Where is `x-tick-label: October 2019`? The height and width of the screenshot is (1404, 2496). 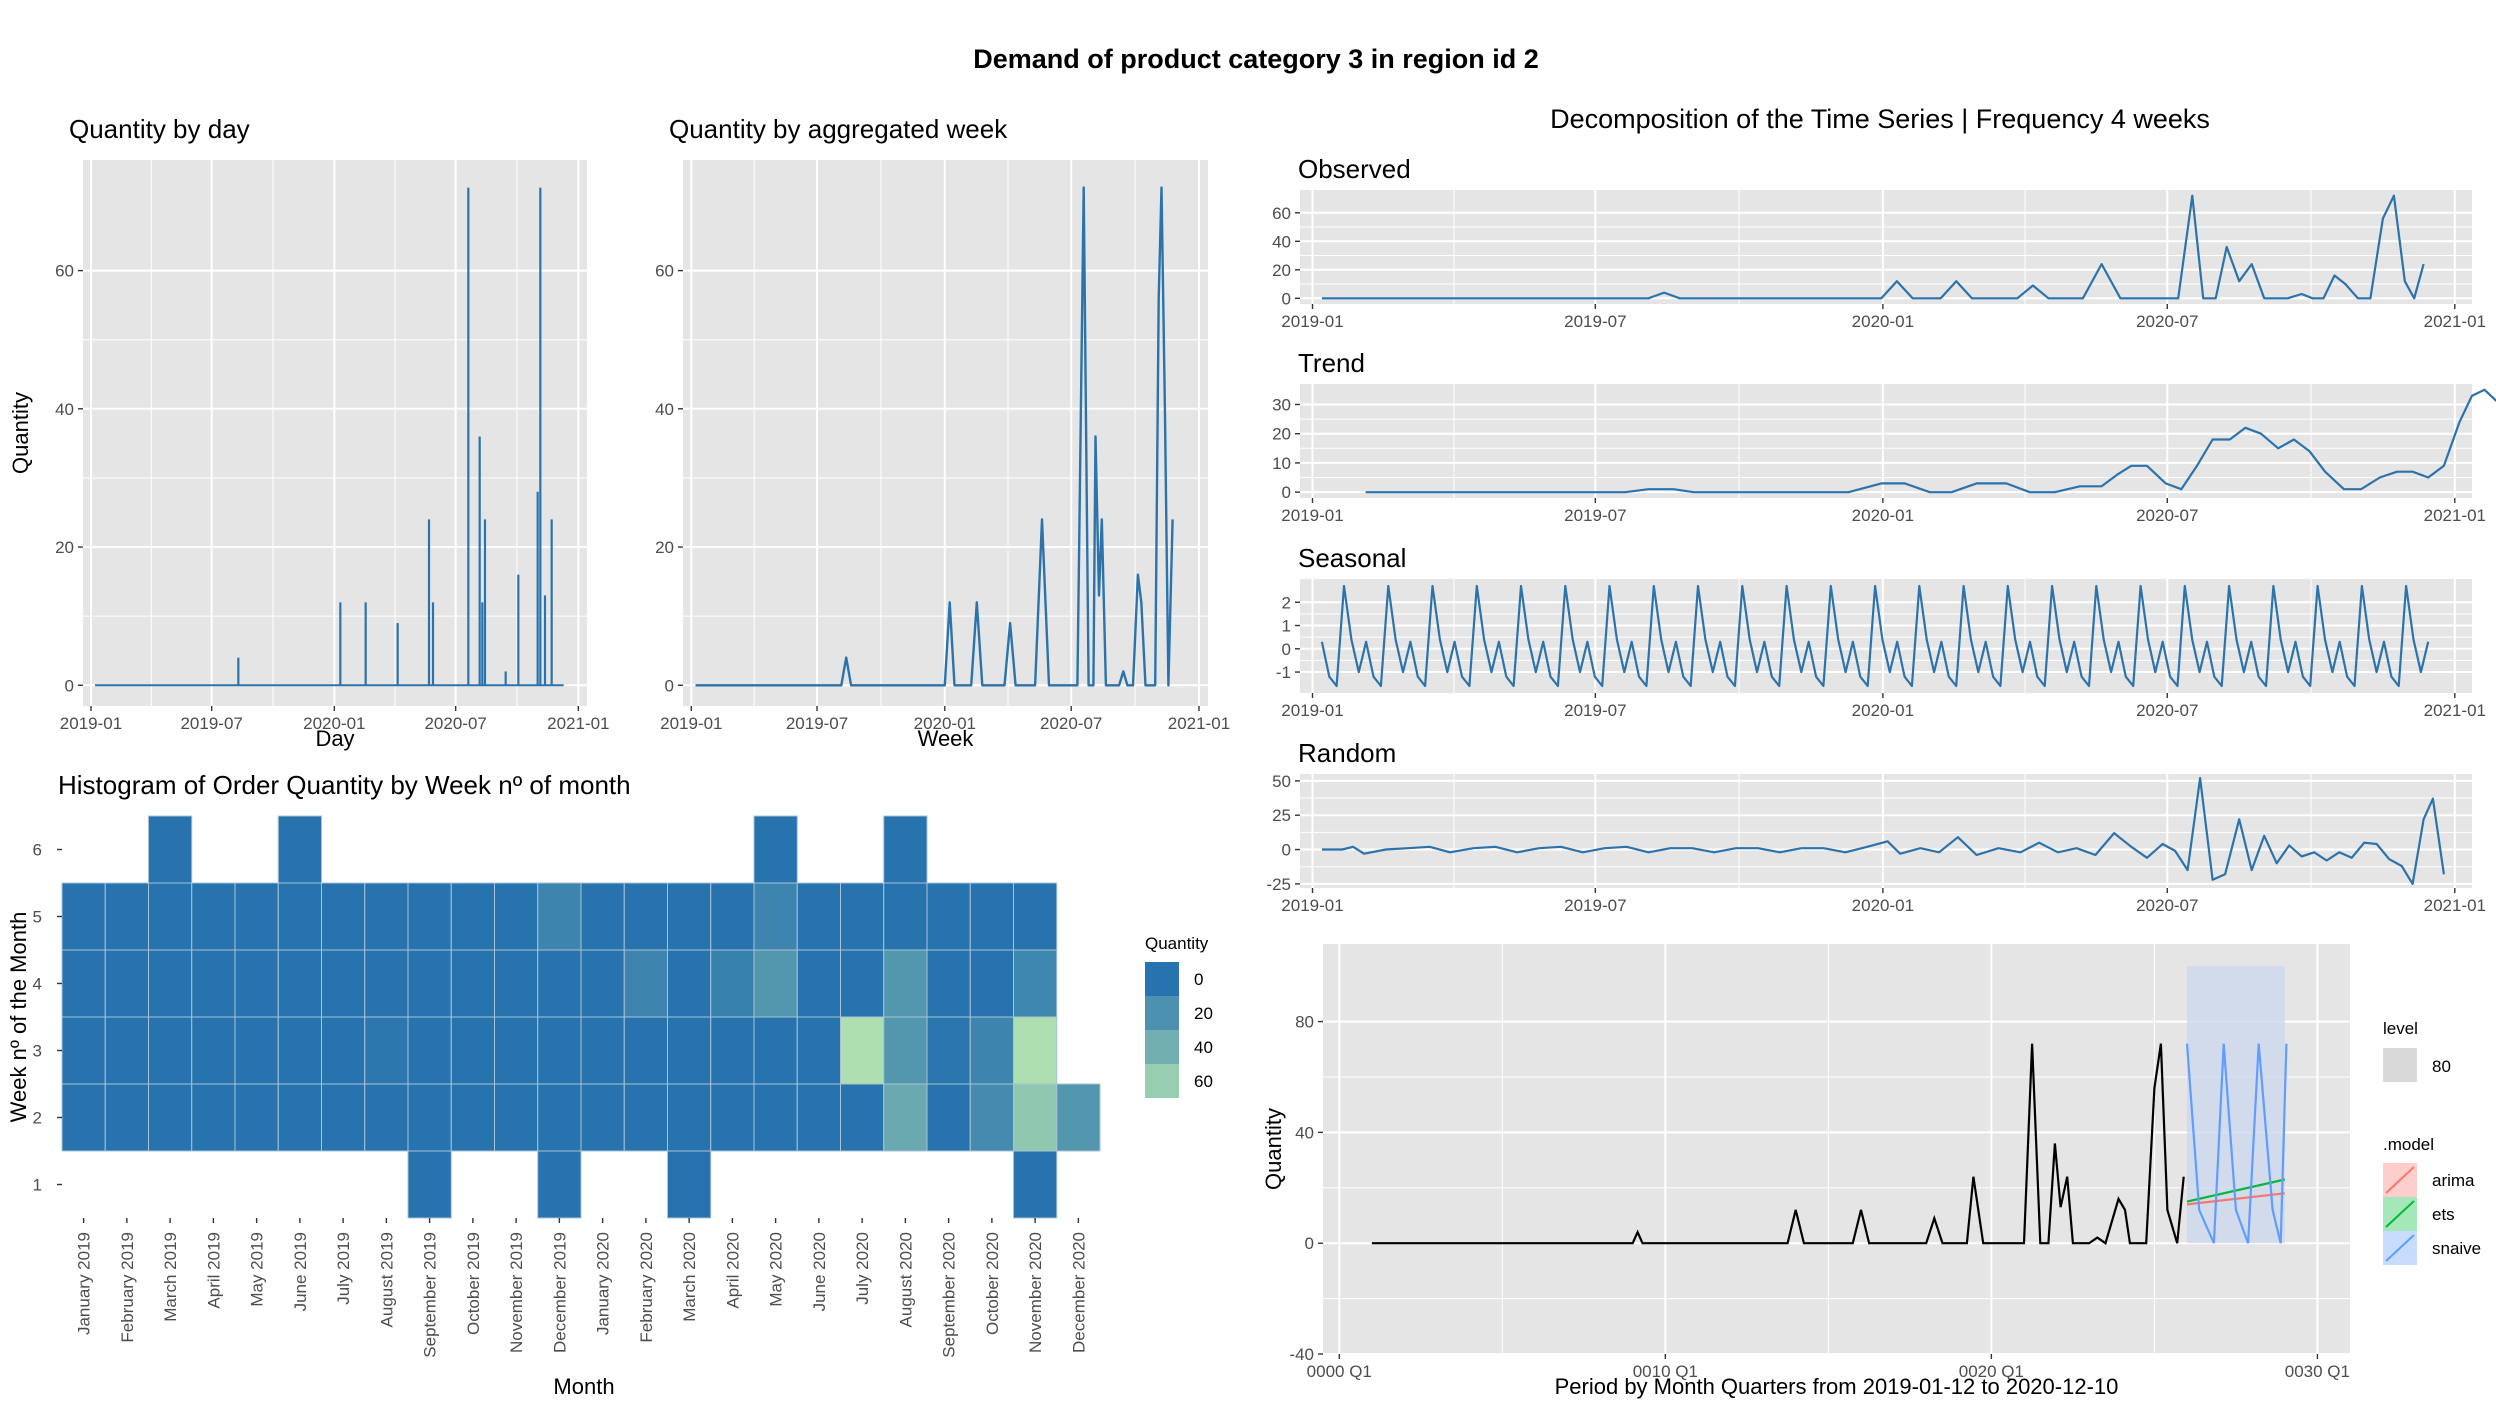 x-tick-label: October 2019 is located at coordinates (473, 1283).